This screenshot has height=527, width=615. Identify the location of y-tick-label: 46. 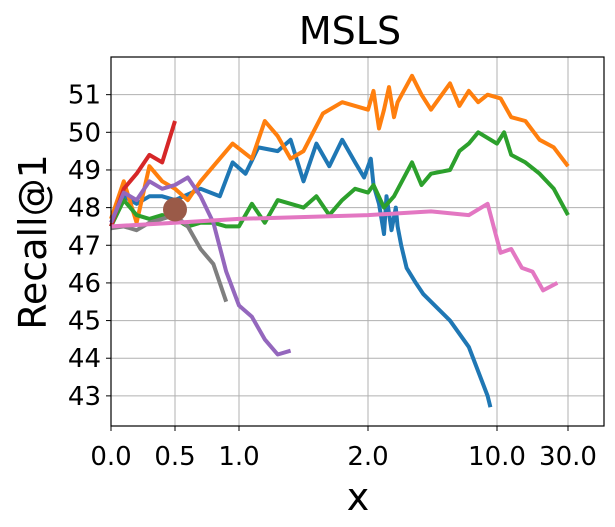
(84, 284).